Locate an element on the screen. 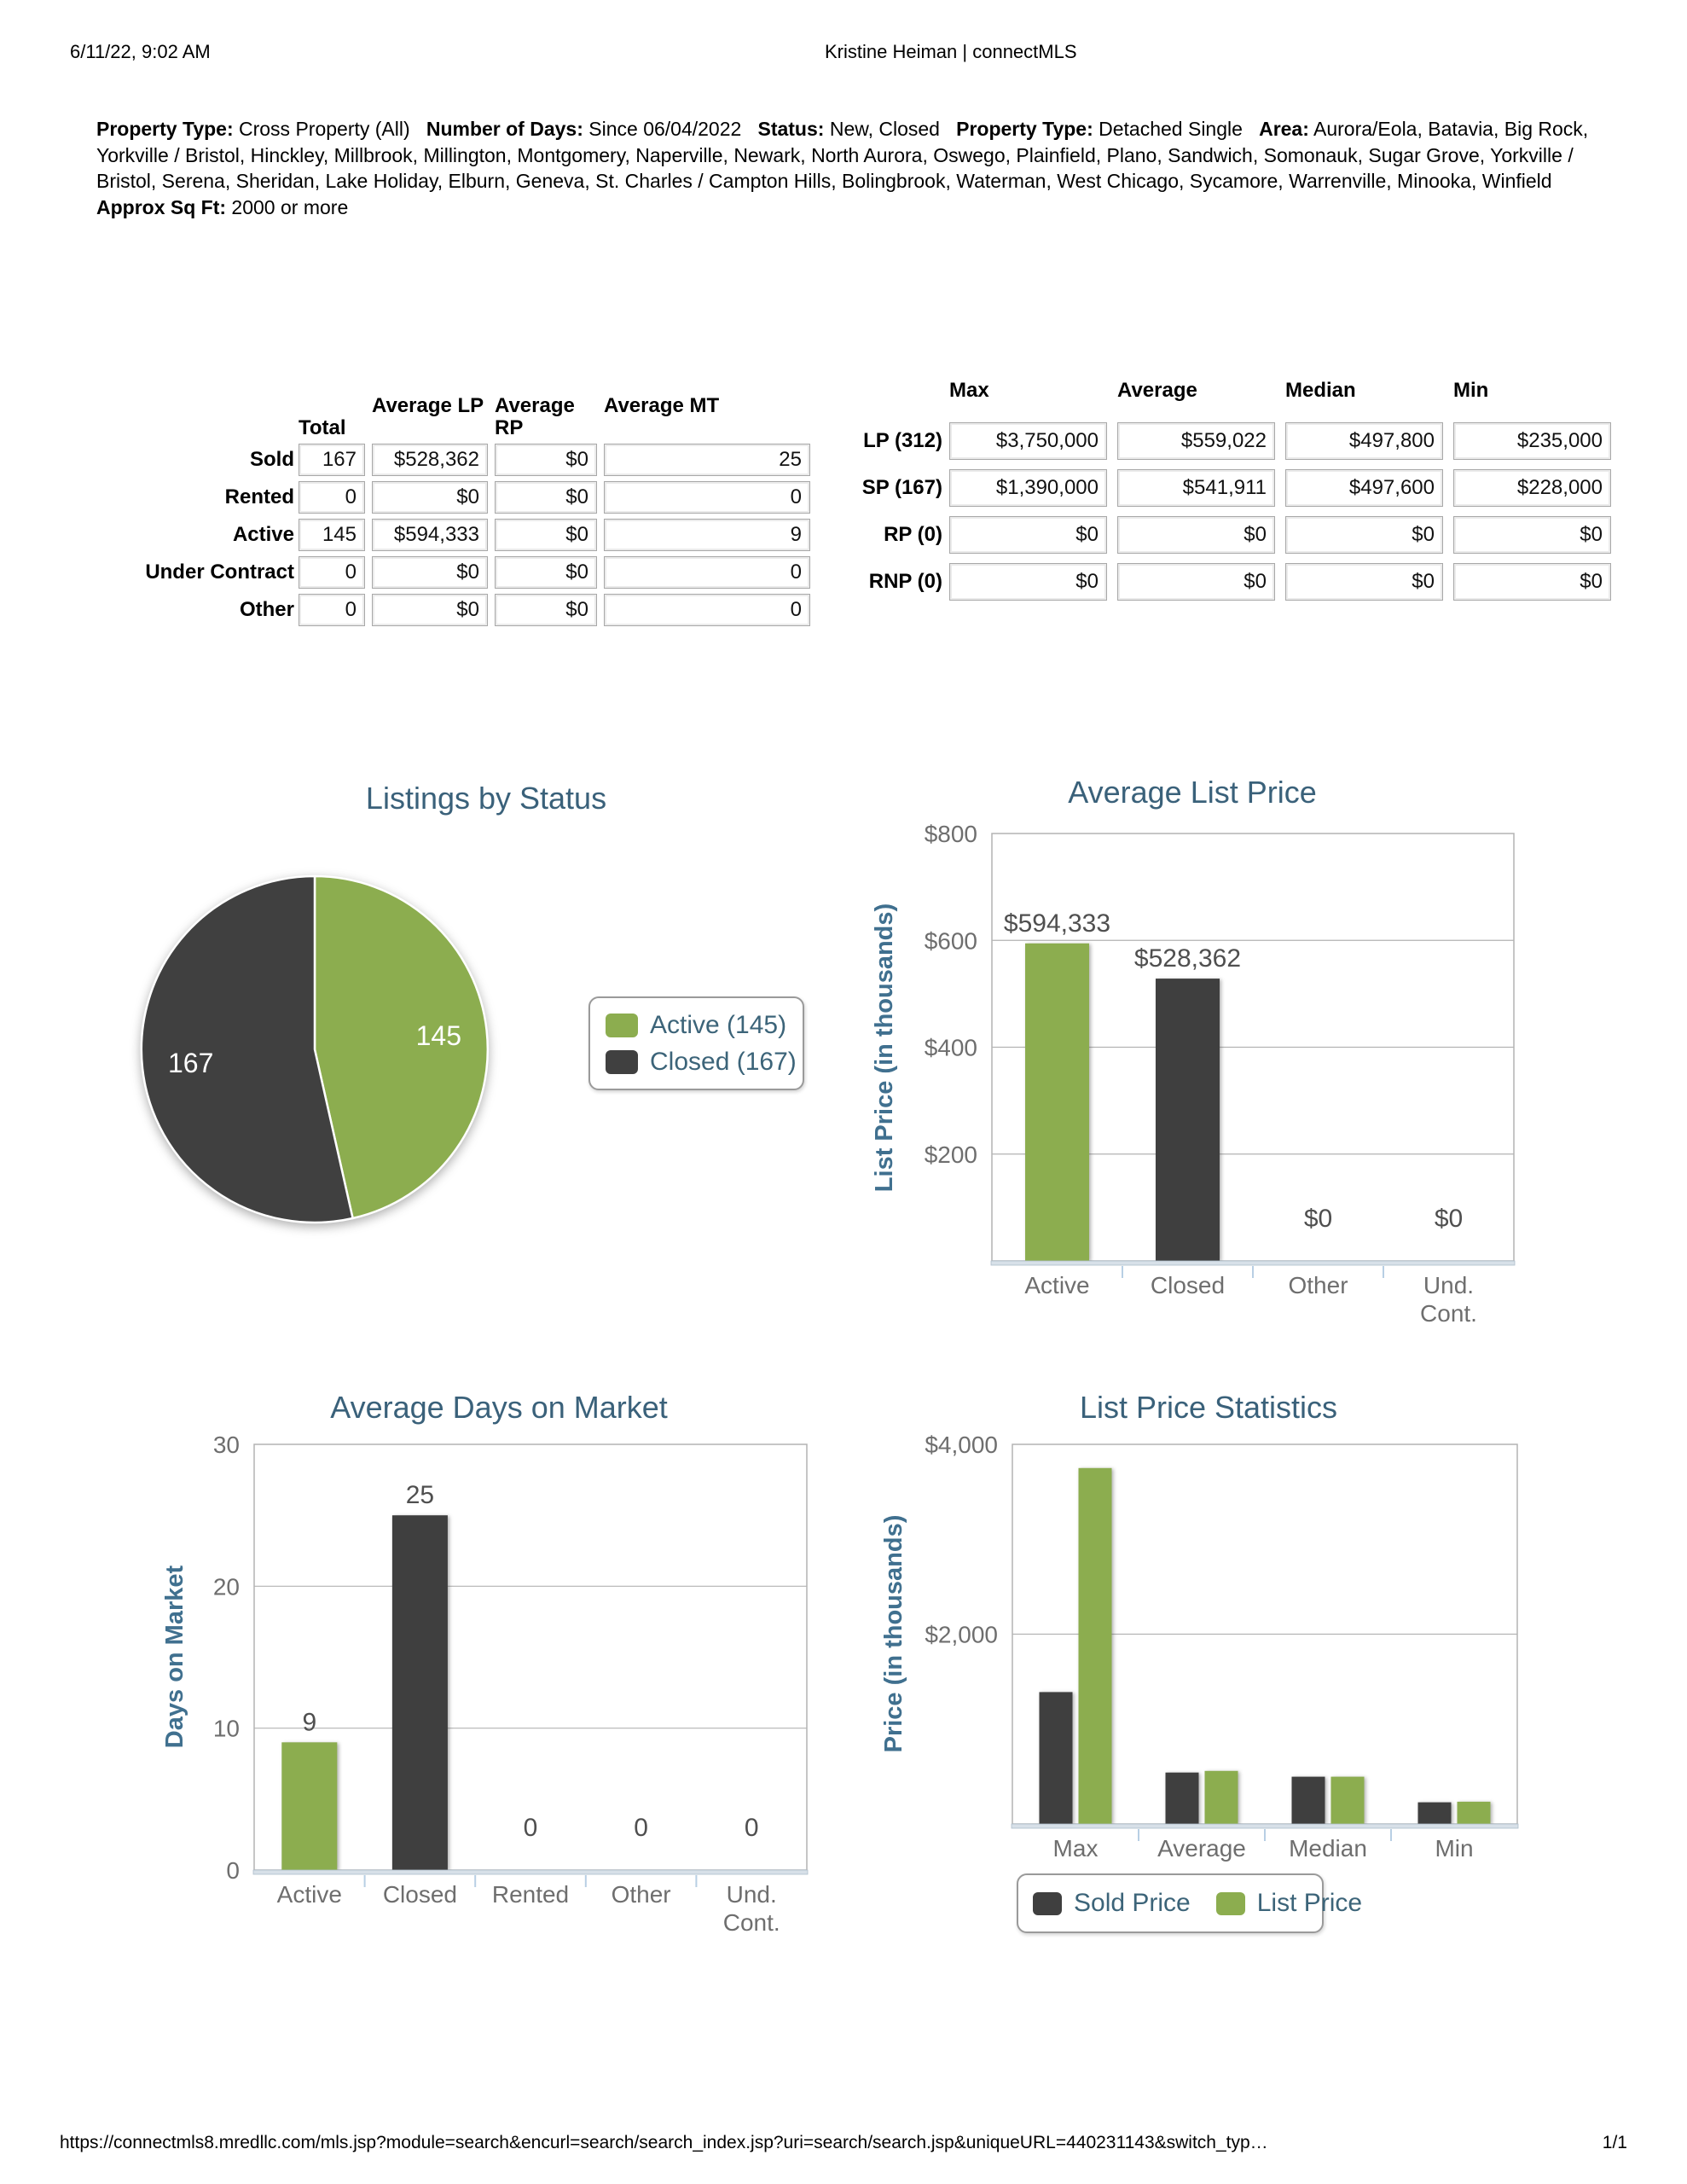  value-box: $497,800 is located at coordinates (1364, 441).